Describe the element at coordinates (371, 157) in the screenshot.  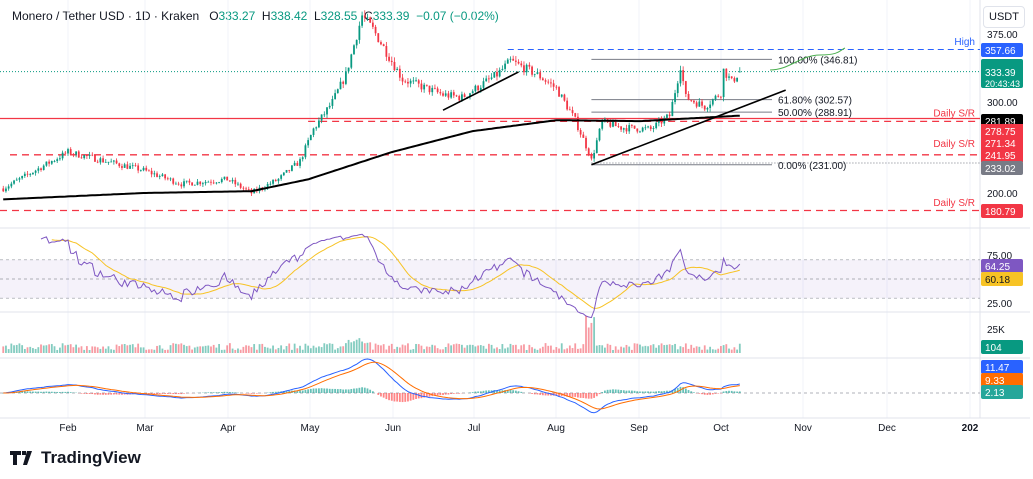
I see `ema-200-line` at that location.